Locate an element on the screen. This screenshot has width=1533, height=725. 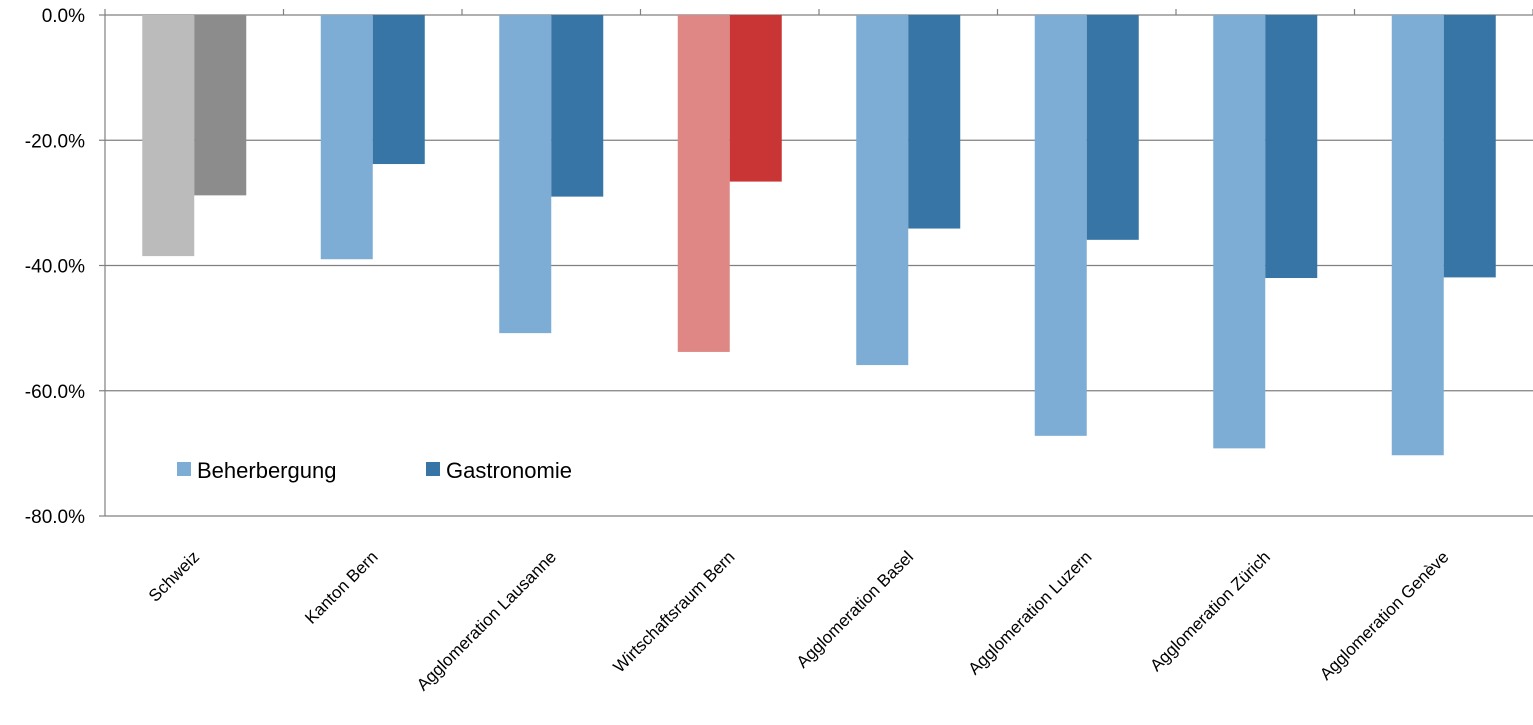
bar-beherbergung-agglomeration-z-rich is located at coordinates (1239, 232).